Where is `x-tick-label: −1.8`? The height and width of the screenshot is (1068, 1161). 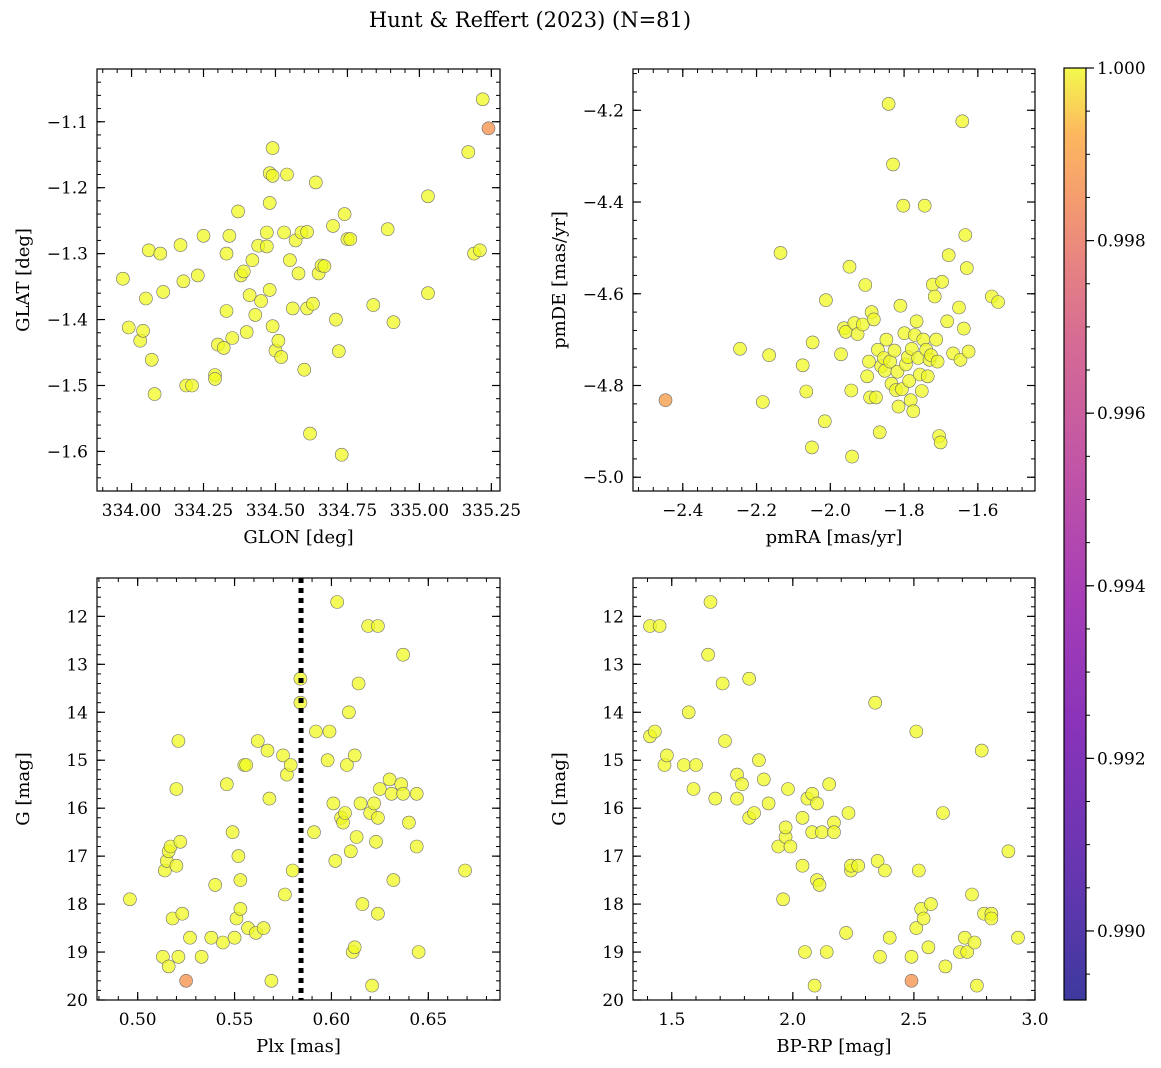
x-tick-label: −1.8 is located at coordinates (903, 511).